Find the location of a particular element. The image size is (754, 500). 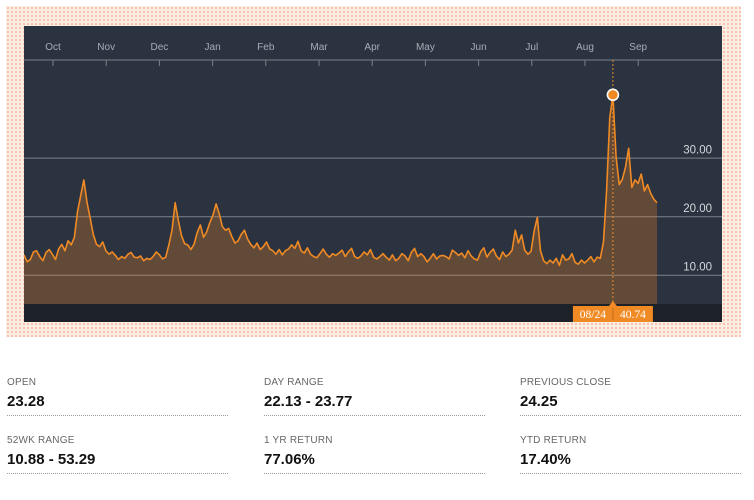

stat-52wk-range: 52WK RANGE 10.88 - 53.29 is located at coordinates (117, 454).